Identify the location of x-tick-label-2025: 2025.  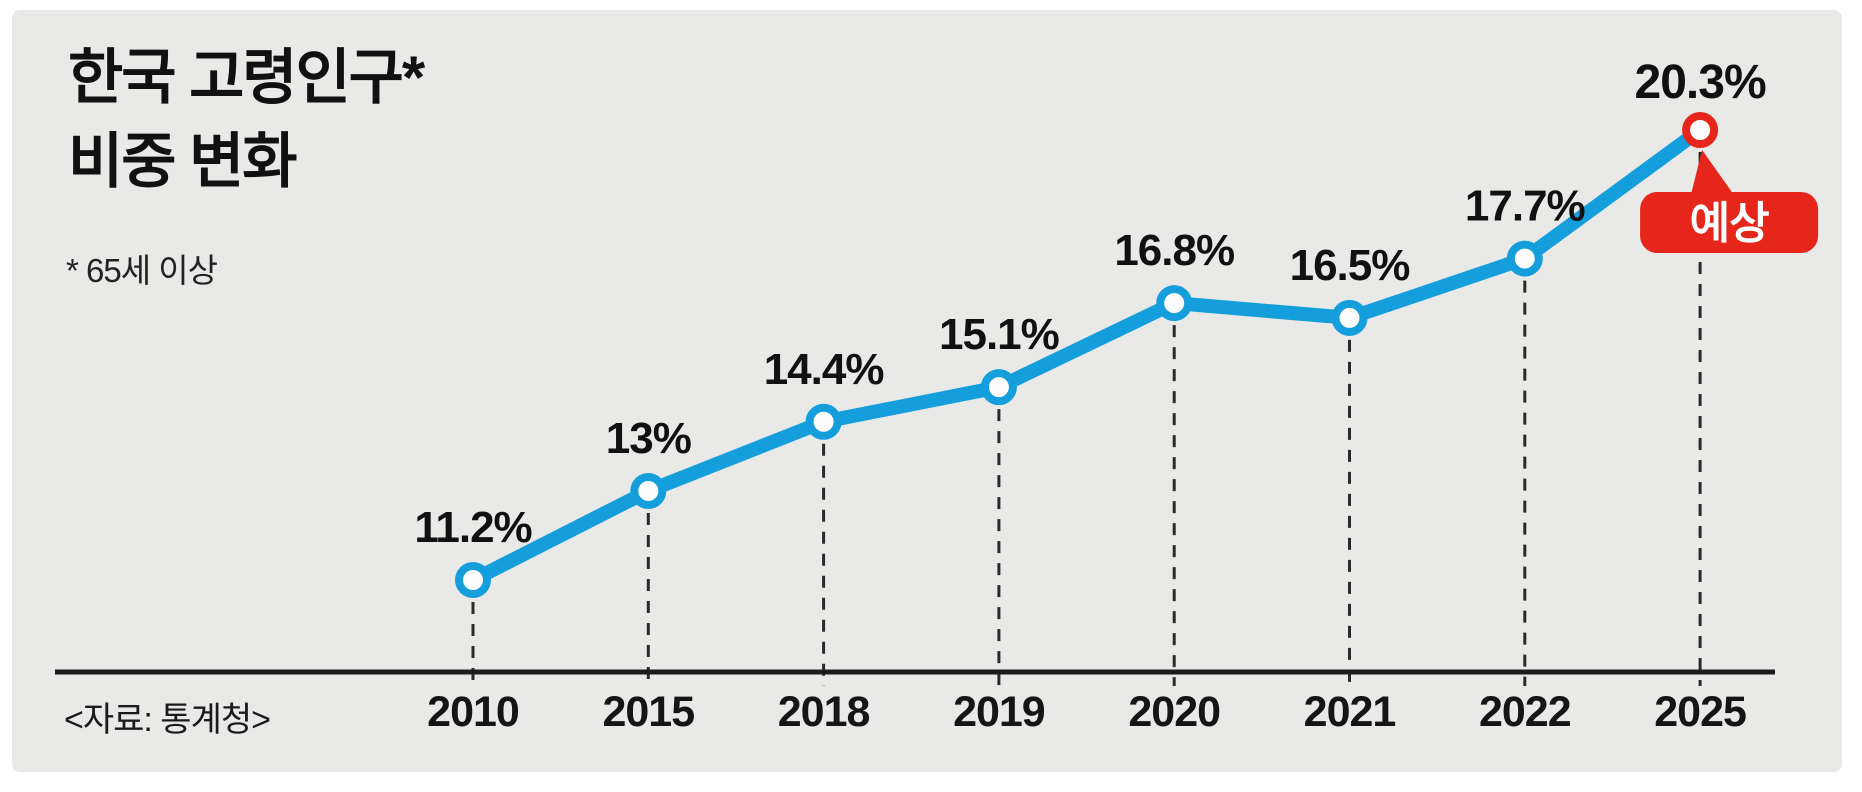
(1700, 712).